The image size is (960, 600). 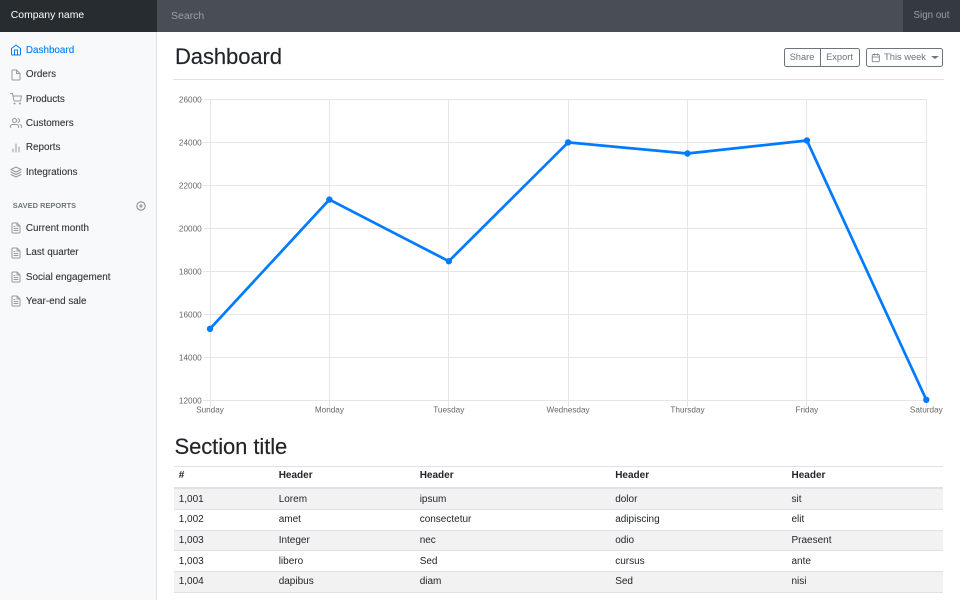 What do you see at coordinates (190, 314) in the screenshot?
I see `svg-text: 16000` at bounding box center [190, 314].